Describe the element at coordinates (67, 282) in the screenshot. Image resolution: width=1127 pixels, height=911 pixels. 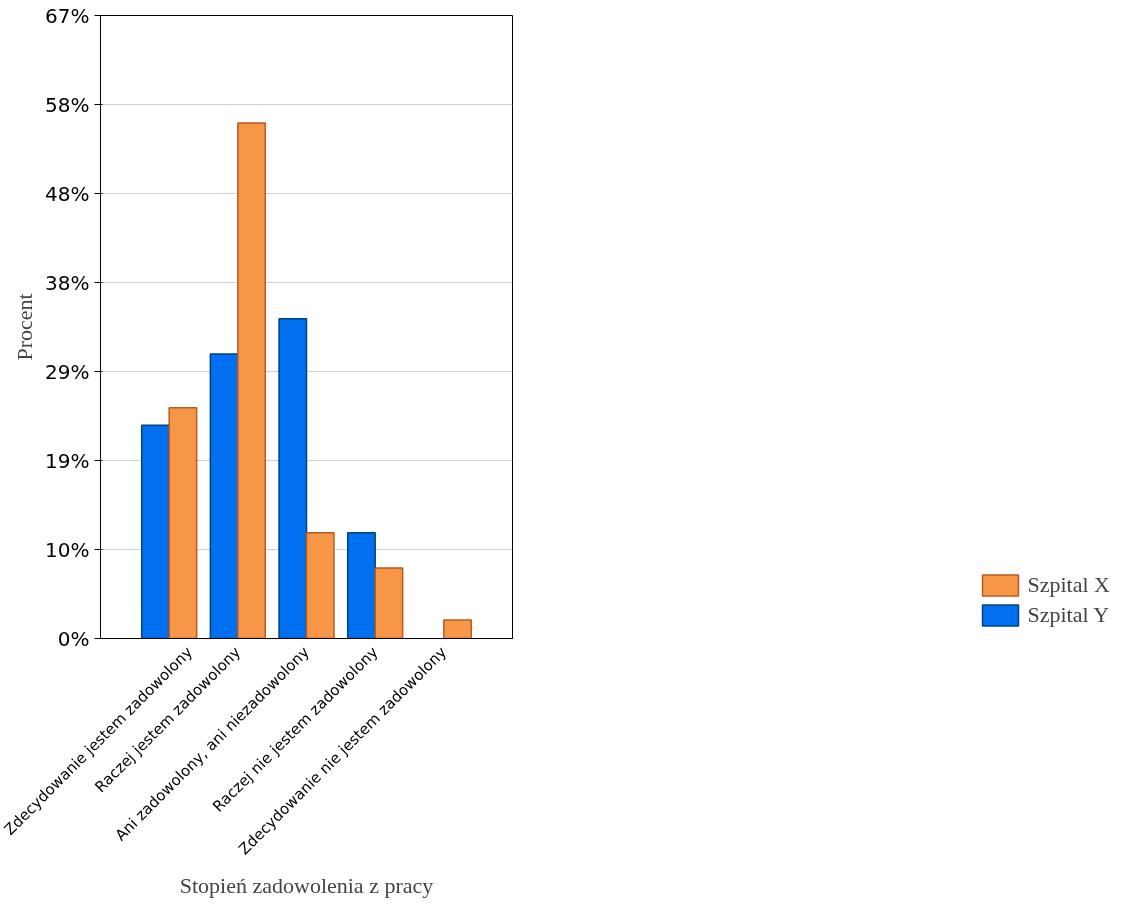
I see `y-tick-label: 38%` at that location.